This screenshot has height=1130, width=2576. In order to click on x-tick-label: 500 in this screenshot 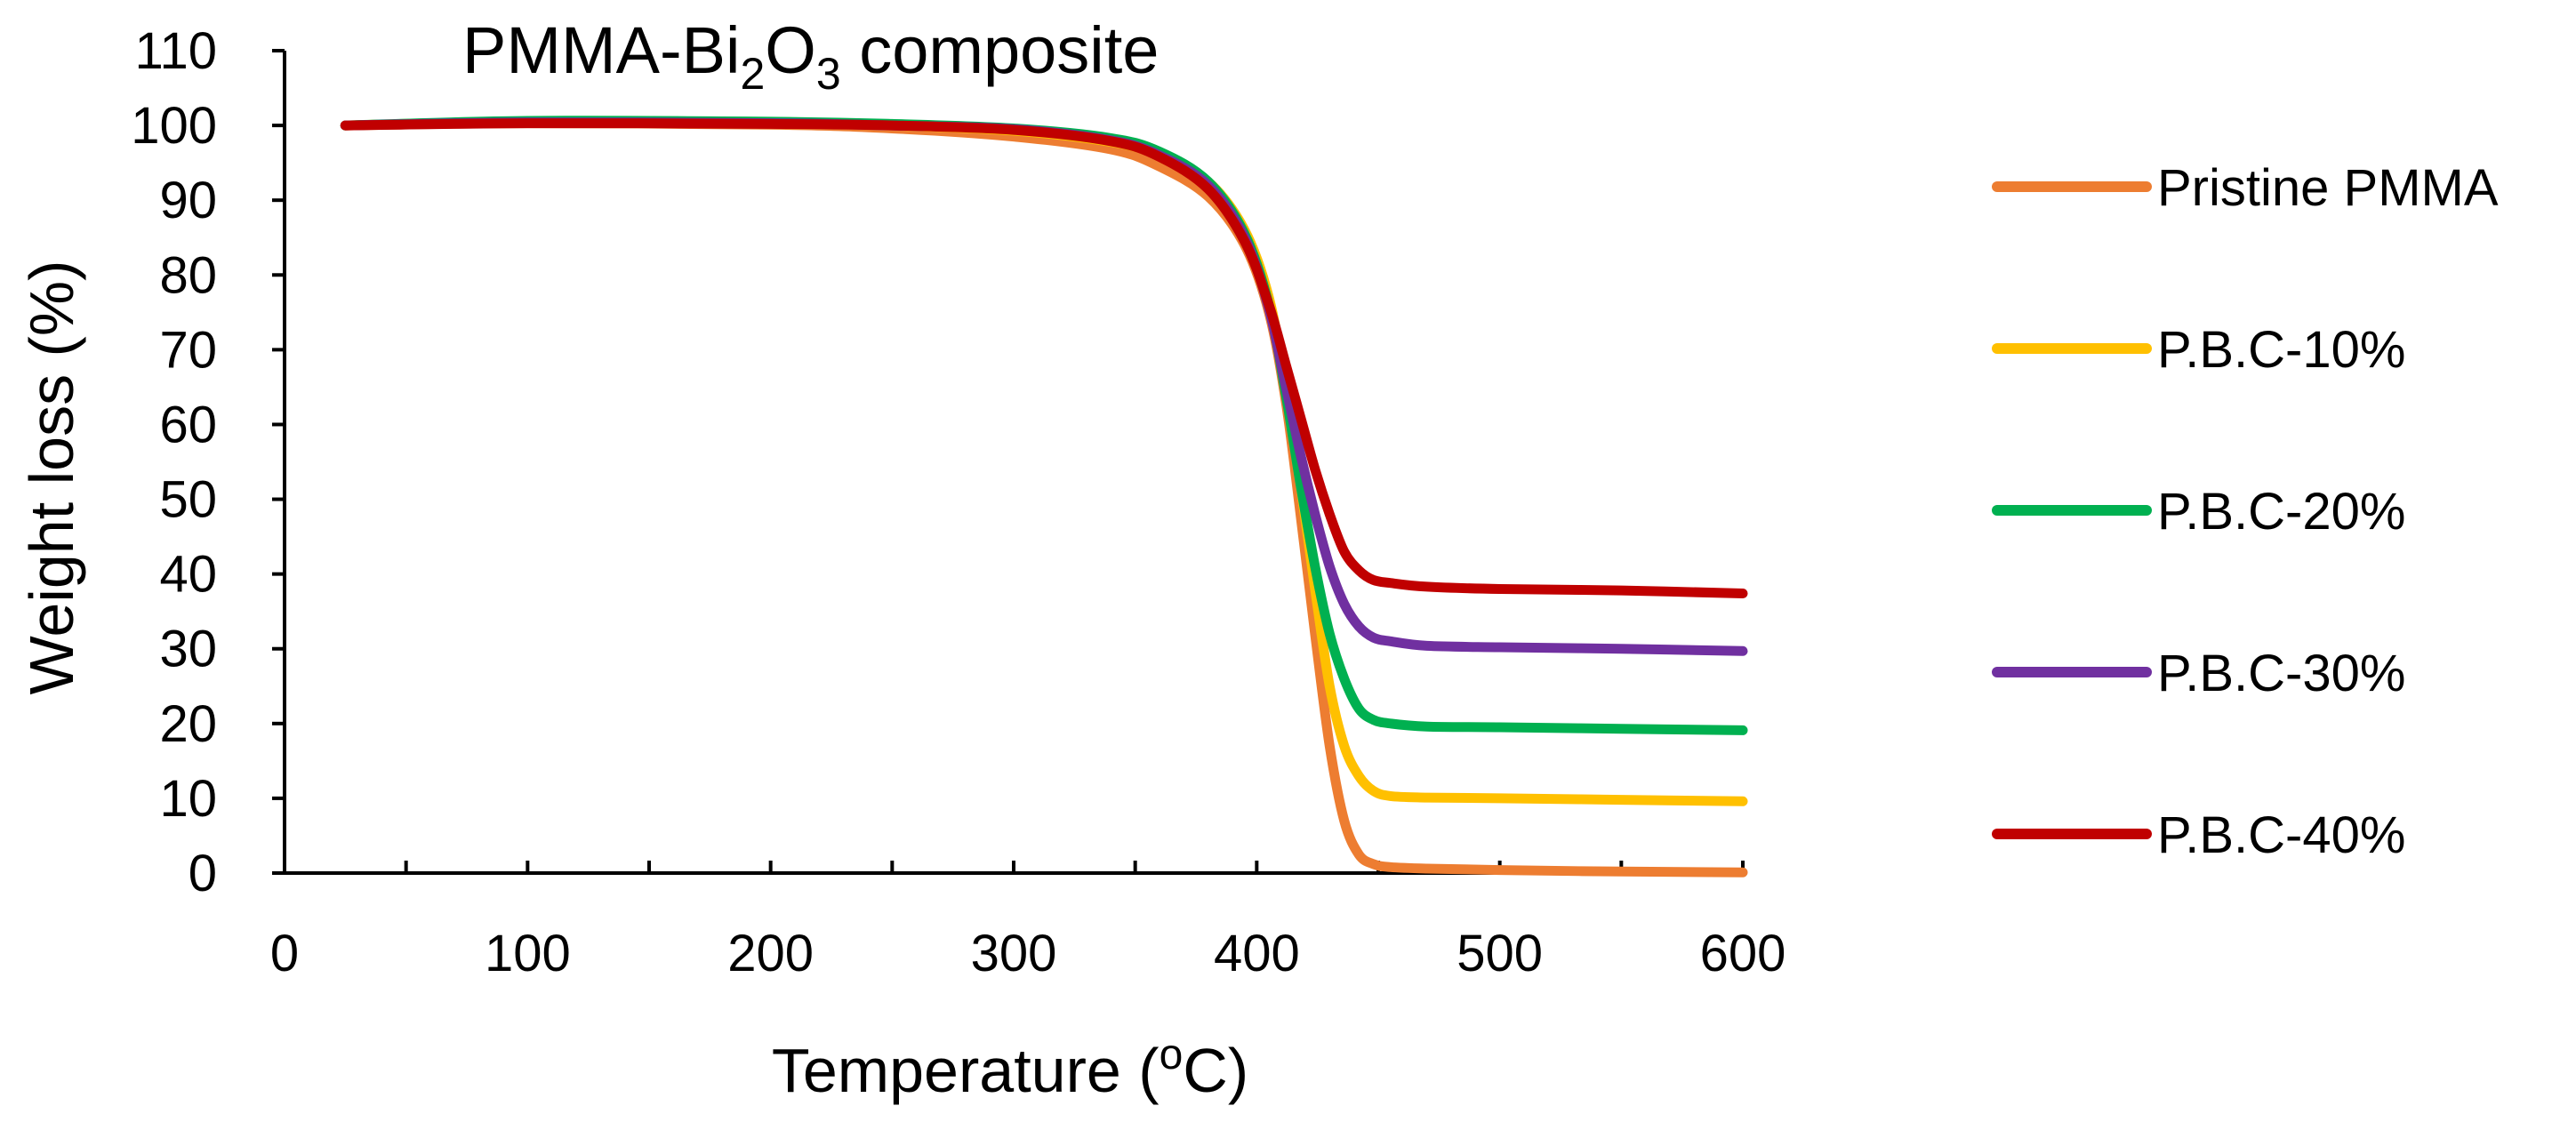, I will do `click(1500, 953)`.